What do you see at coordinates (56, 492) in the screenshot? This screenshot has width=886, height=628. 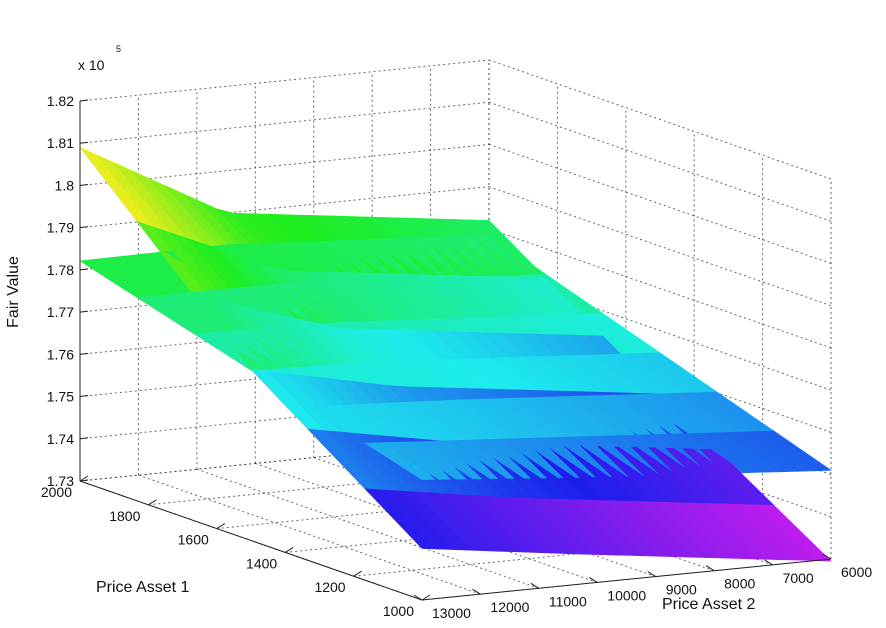 I see `x-tick-label: 2000` at bounding box center [56, 492].